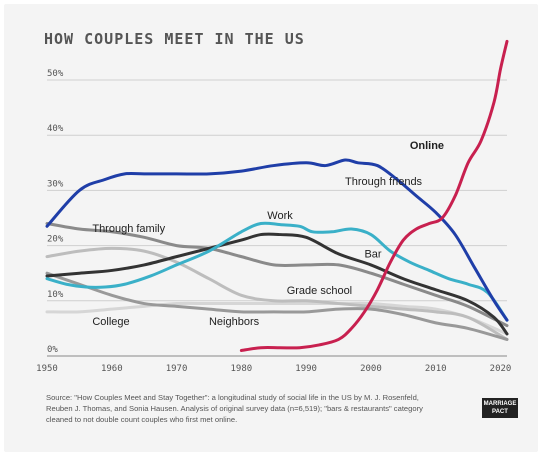  Describe the element at coordinates (174, 39) in the screenshot. I see `chart-title: HOW COUPLES MEET IN THE US` at that location.